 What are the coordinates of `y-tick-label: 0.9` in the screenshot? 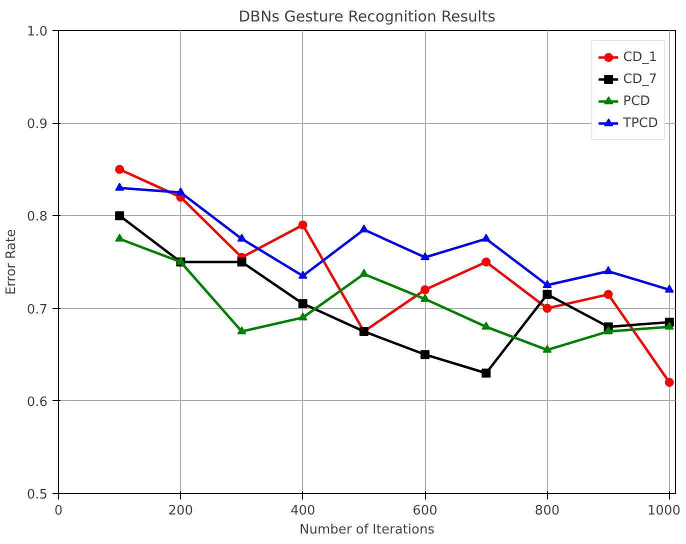 It's located at (37, 124).